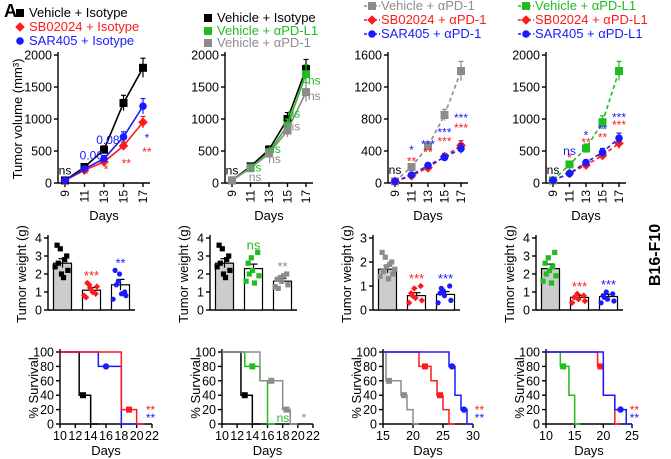  I want to click on tw1-y-tick-label: 1, so click(38, 293).